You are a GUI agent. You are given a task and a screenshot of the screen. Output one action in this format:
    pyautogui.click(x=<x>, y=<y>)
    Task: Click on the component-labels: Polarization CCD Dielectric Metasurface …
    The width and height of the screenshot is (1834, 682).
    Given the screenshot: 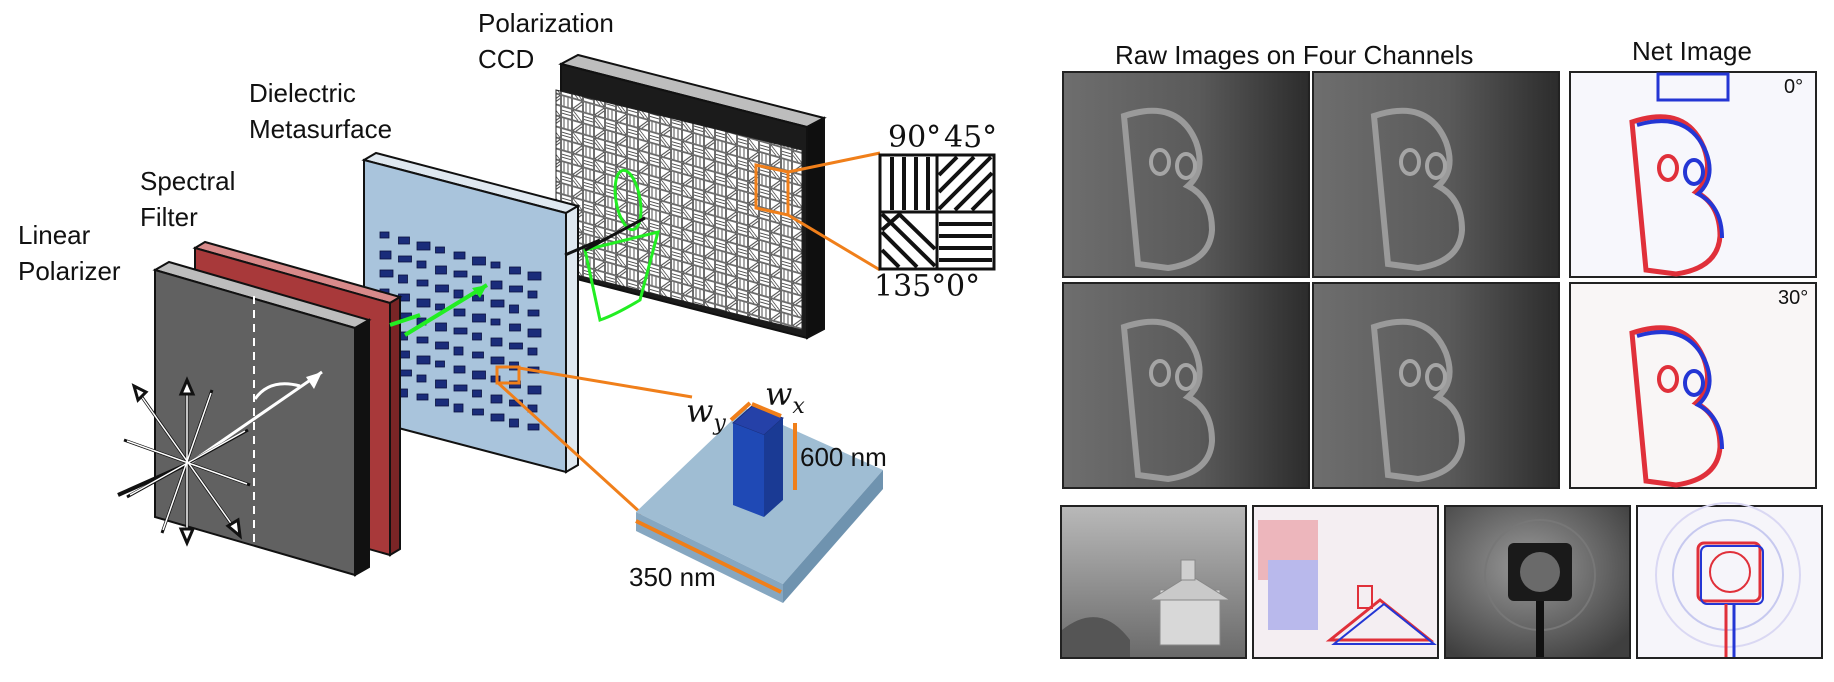 What is the action you would take?
    pyautogui.click(x=316, y=147)
    